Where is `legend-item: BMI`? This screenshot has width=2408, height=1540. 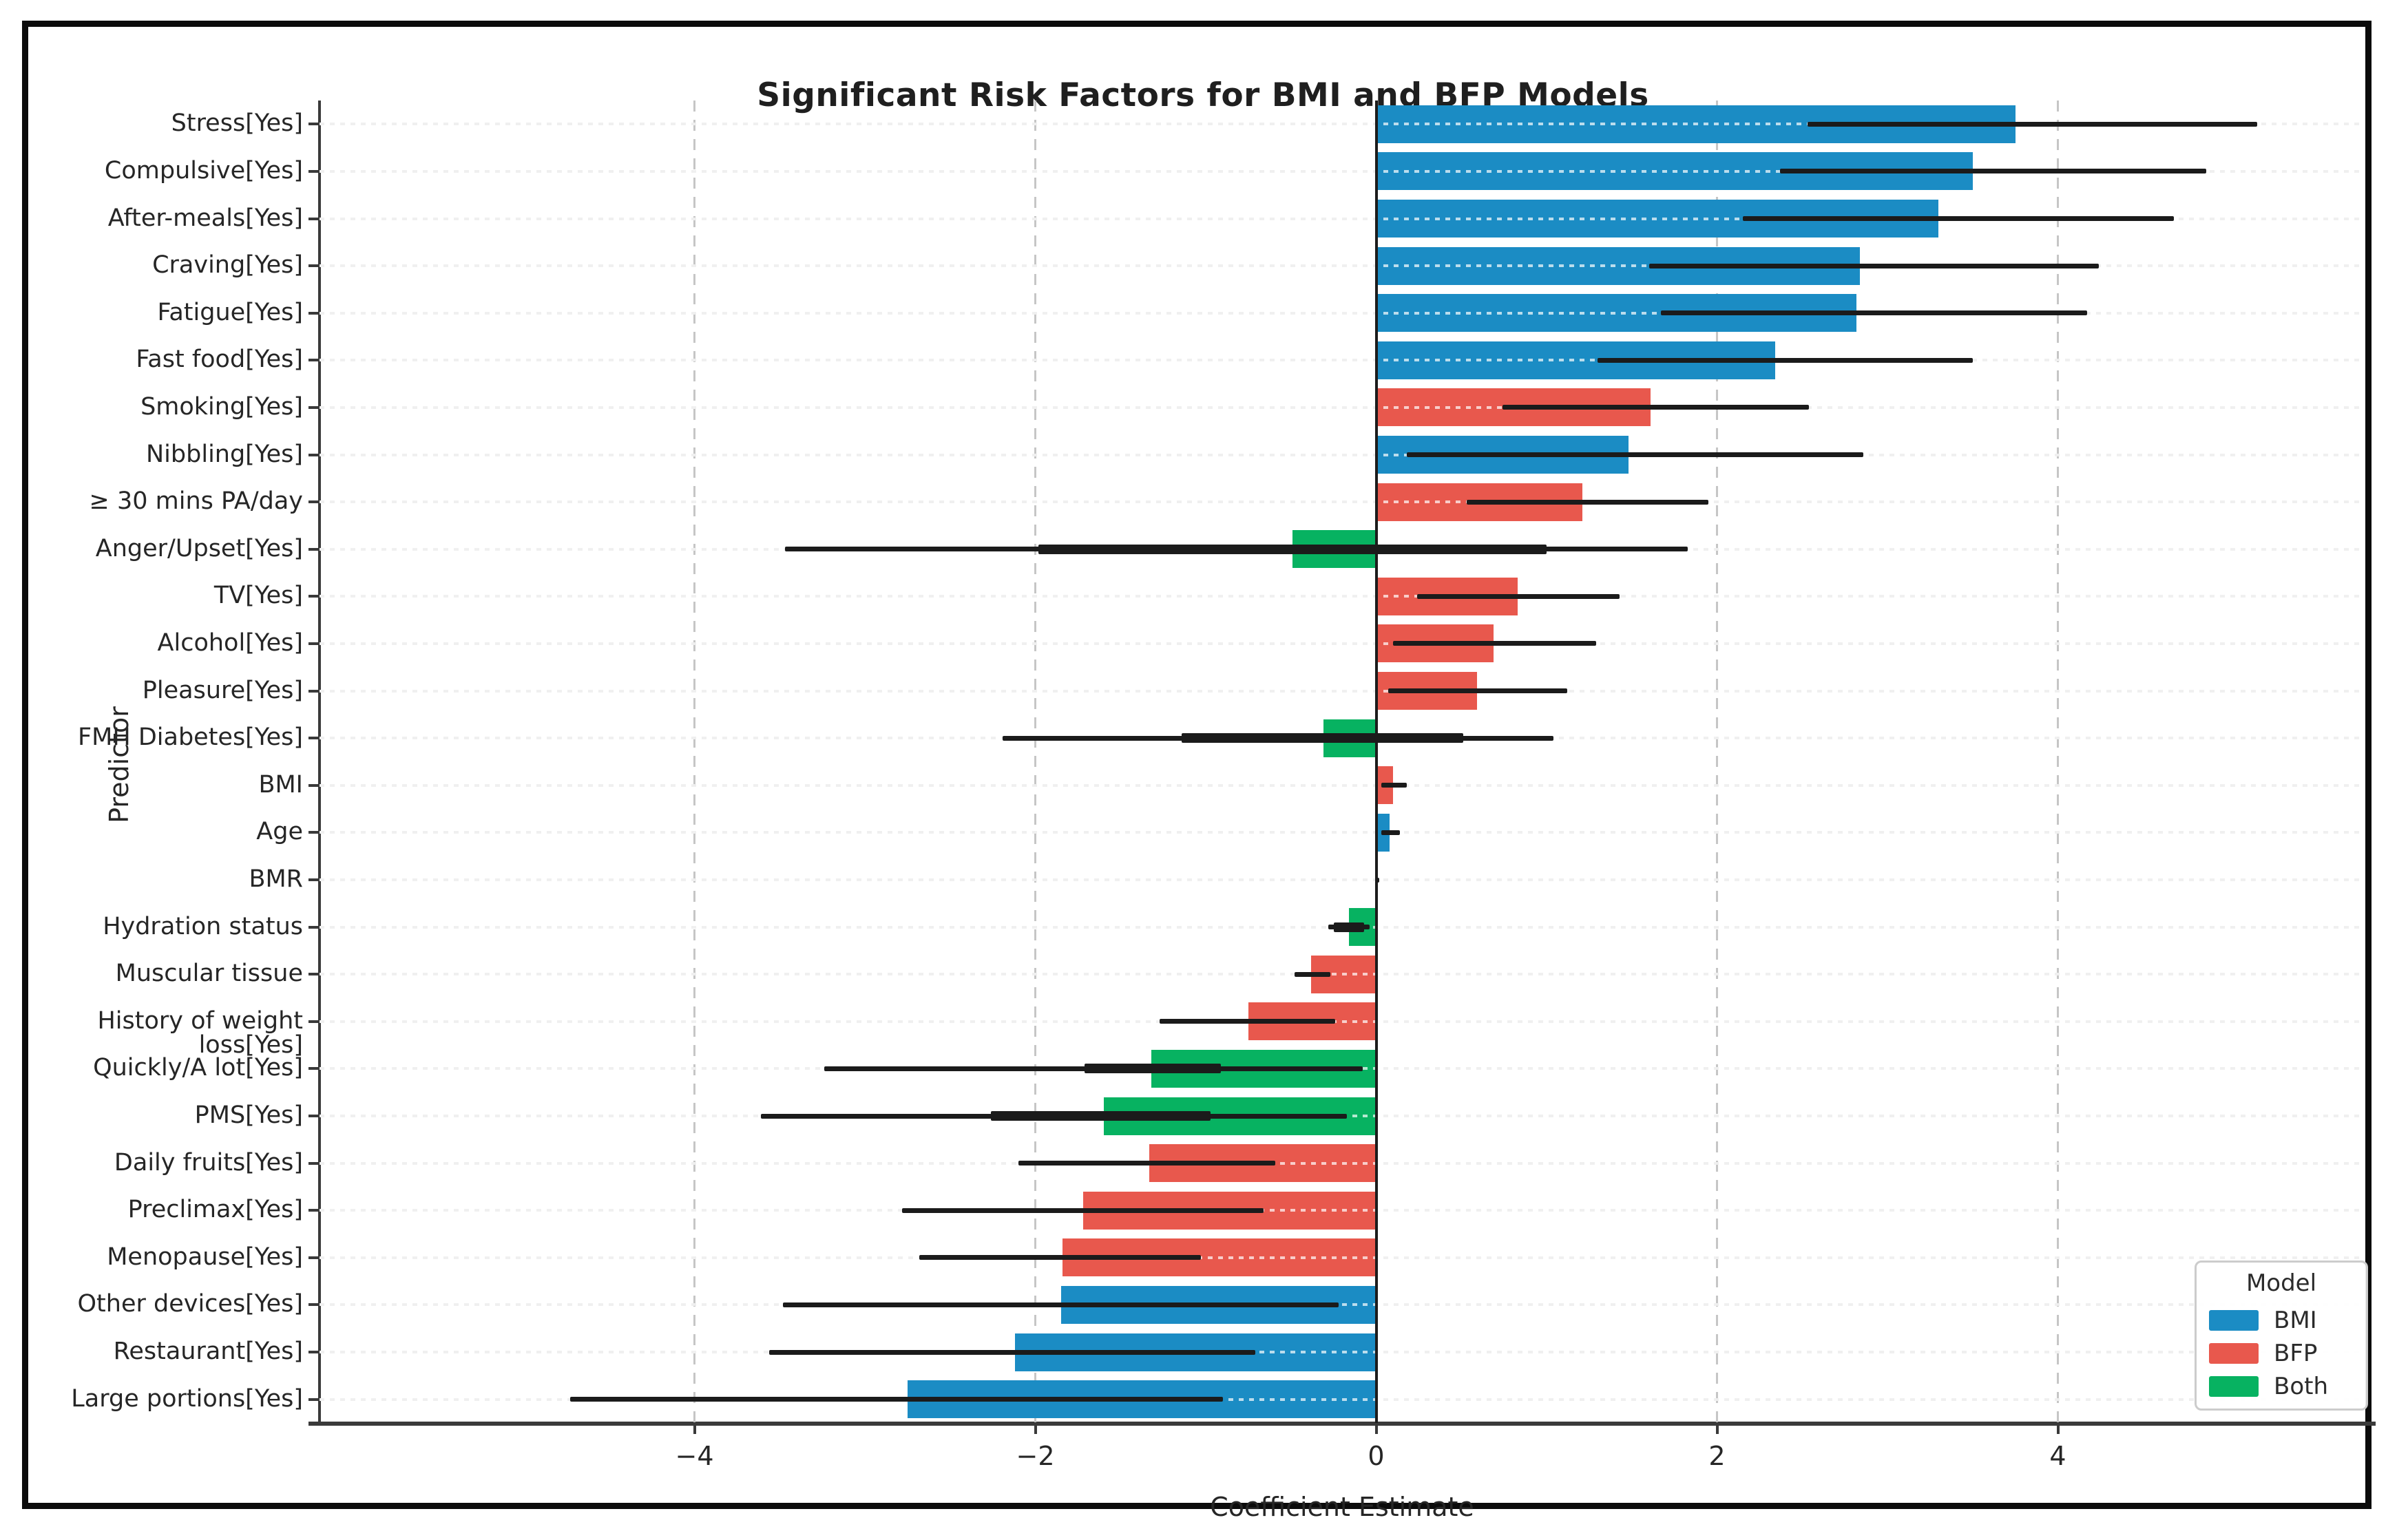
legend-item: BMI is located at coordinates (2281, 1321).